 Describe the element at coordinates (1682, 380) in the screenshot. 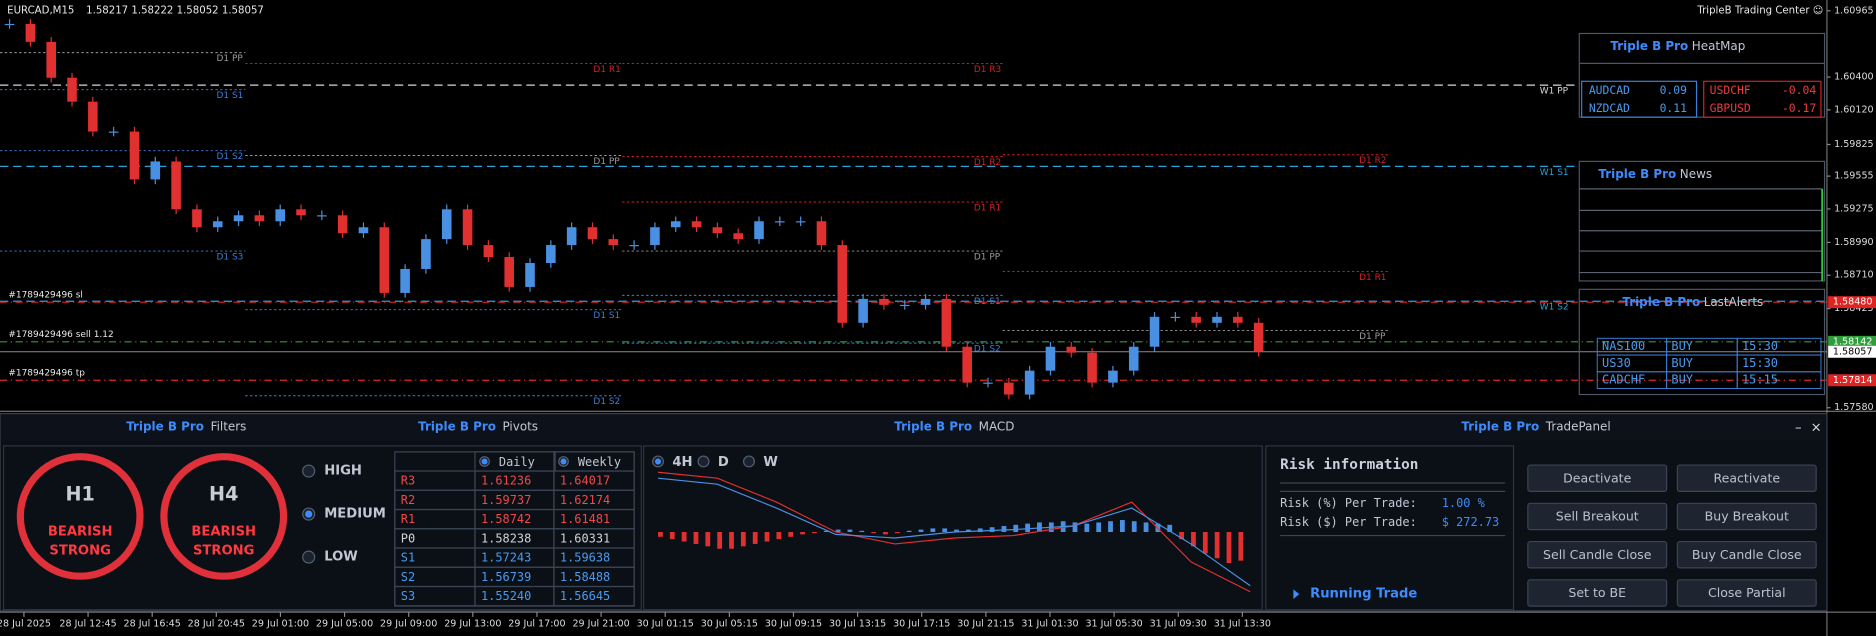

I see `alert-text: BUY` at that location.